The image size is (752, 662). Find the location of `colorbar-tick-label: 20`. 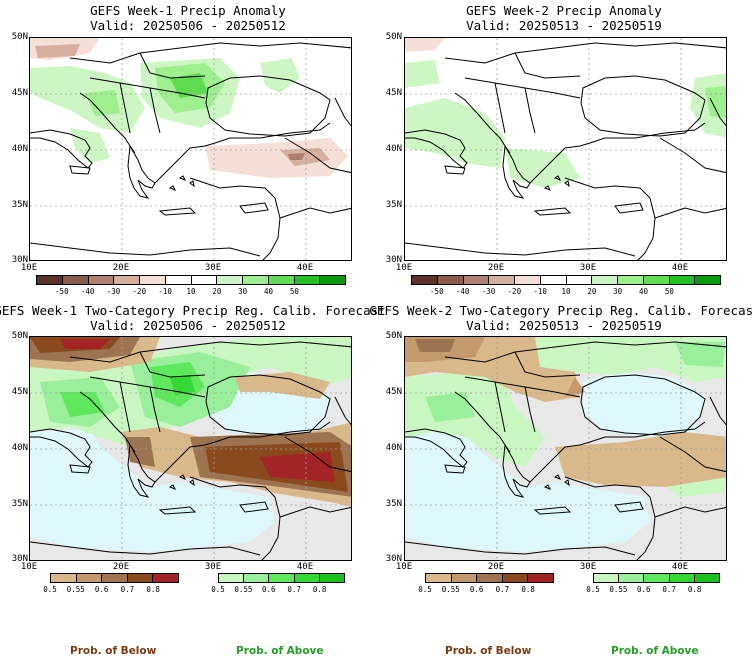

colorbar-tick-label: 20 is located at coordinates (592, 291).